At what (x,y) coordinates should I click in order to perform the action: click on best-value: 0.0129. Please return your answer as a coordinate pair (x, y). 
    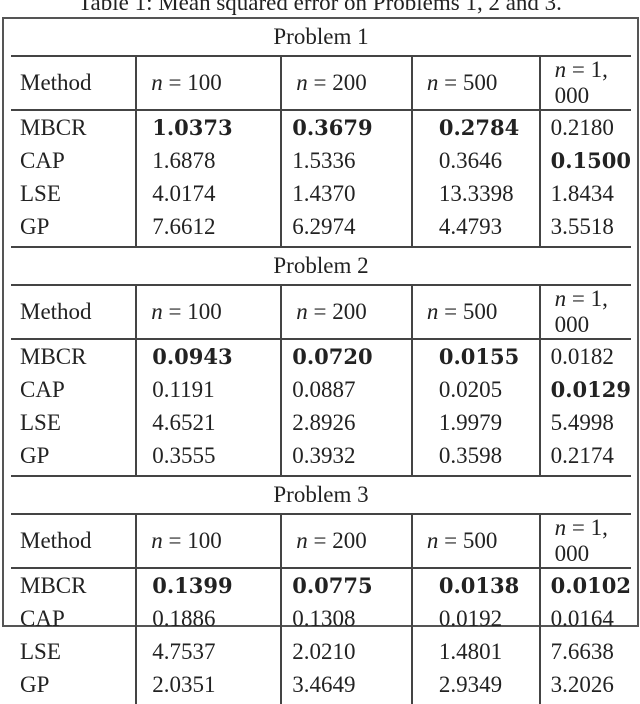
    Looking at the image, I should click on (590, 389).